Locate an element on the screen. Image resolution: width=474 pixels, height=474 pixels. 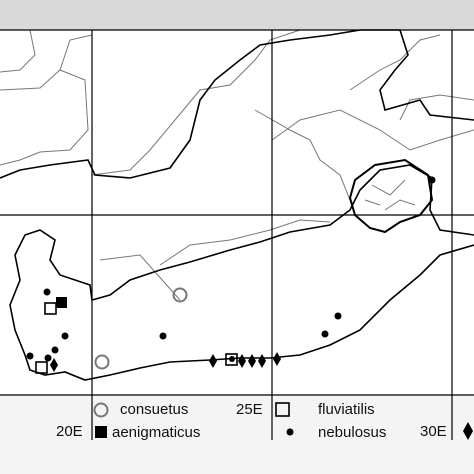
lesotho-districts is located at coordinates (390, 195).